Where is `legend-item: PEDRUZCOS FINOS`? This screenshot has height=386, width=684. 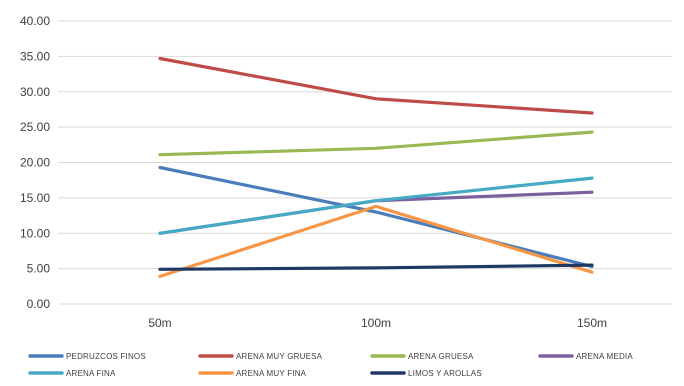
legend-item: PEDRUZCOS FINOS is located at coordinates (87, 356).